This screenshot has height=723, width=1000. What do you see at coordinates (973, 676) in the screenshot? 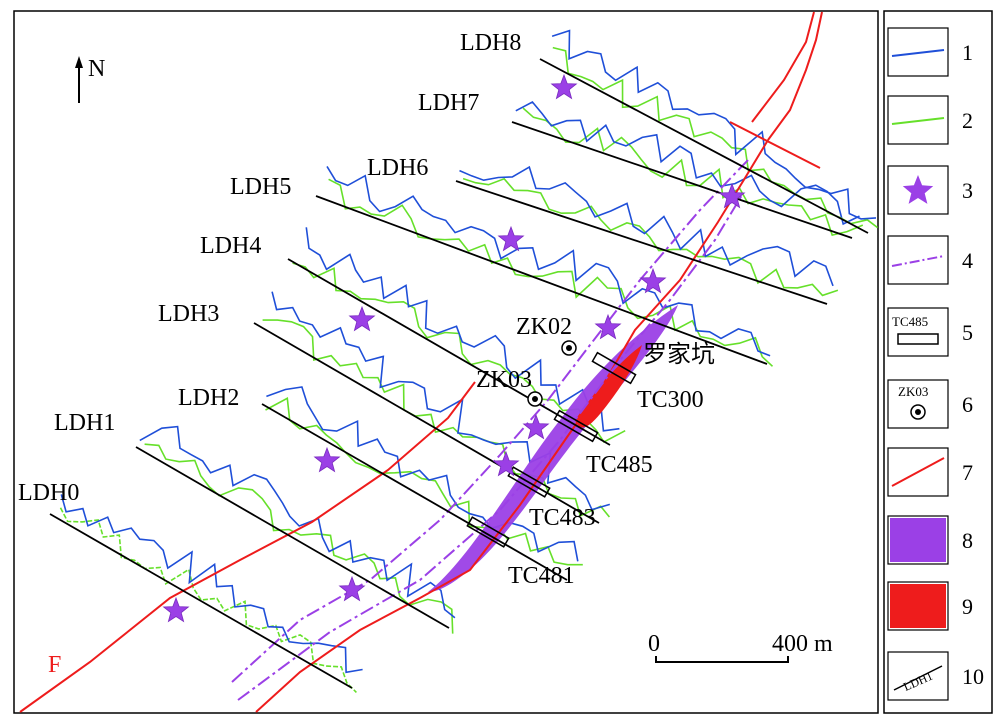
I see `legend-number-10: 10` at bounding box center [973, 676].